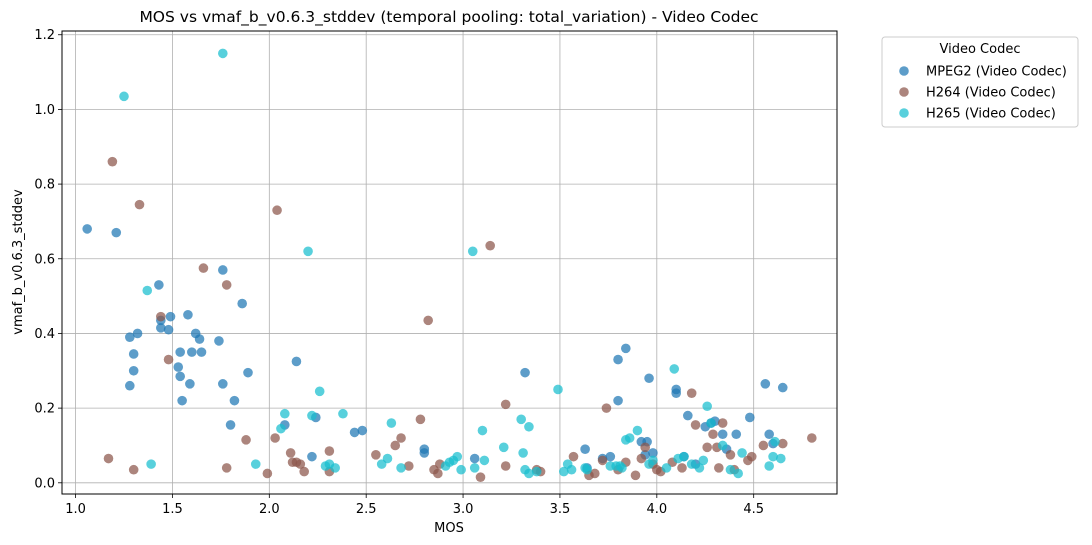  I want to click on y-tick-label: 0.4, so click(44, 334).